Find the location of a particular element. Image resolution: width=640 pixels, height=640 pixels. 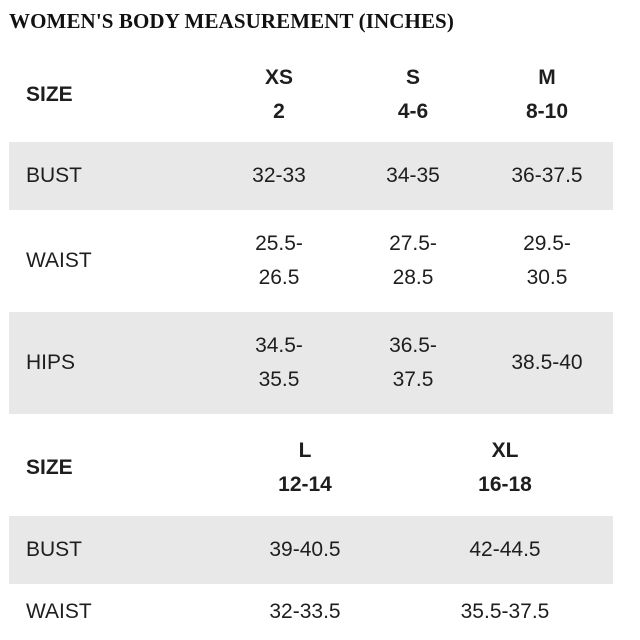

measurement-value-line1: 25.5- is located at coordinates (279, 243).